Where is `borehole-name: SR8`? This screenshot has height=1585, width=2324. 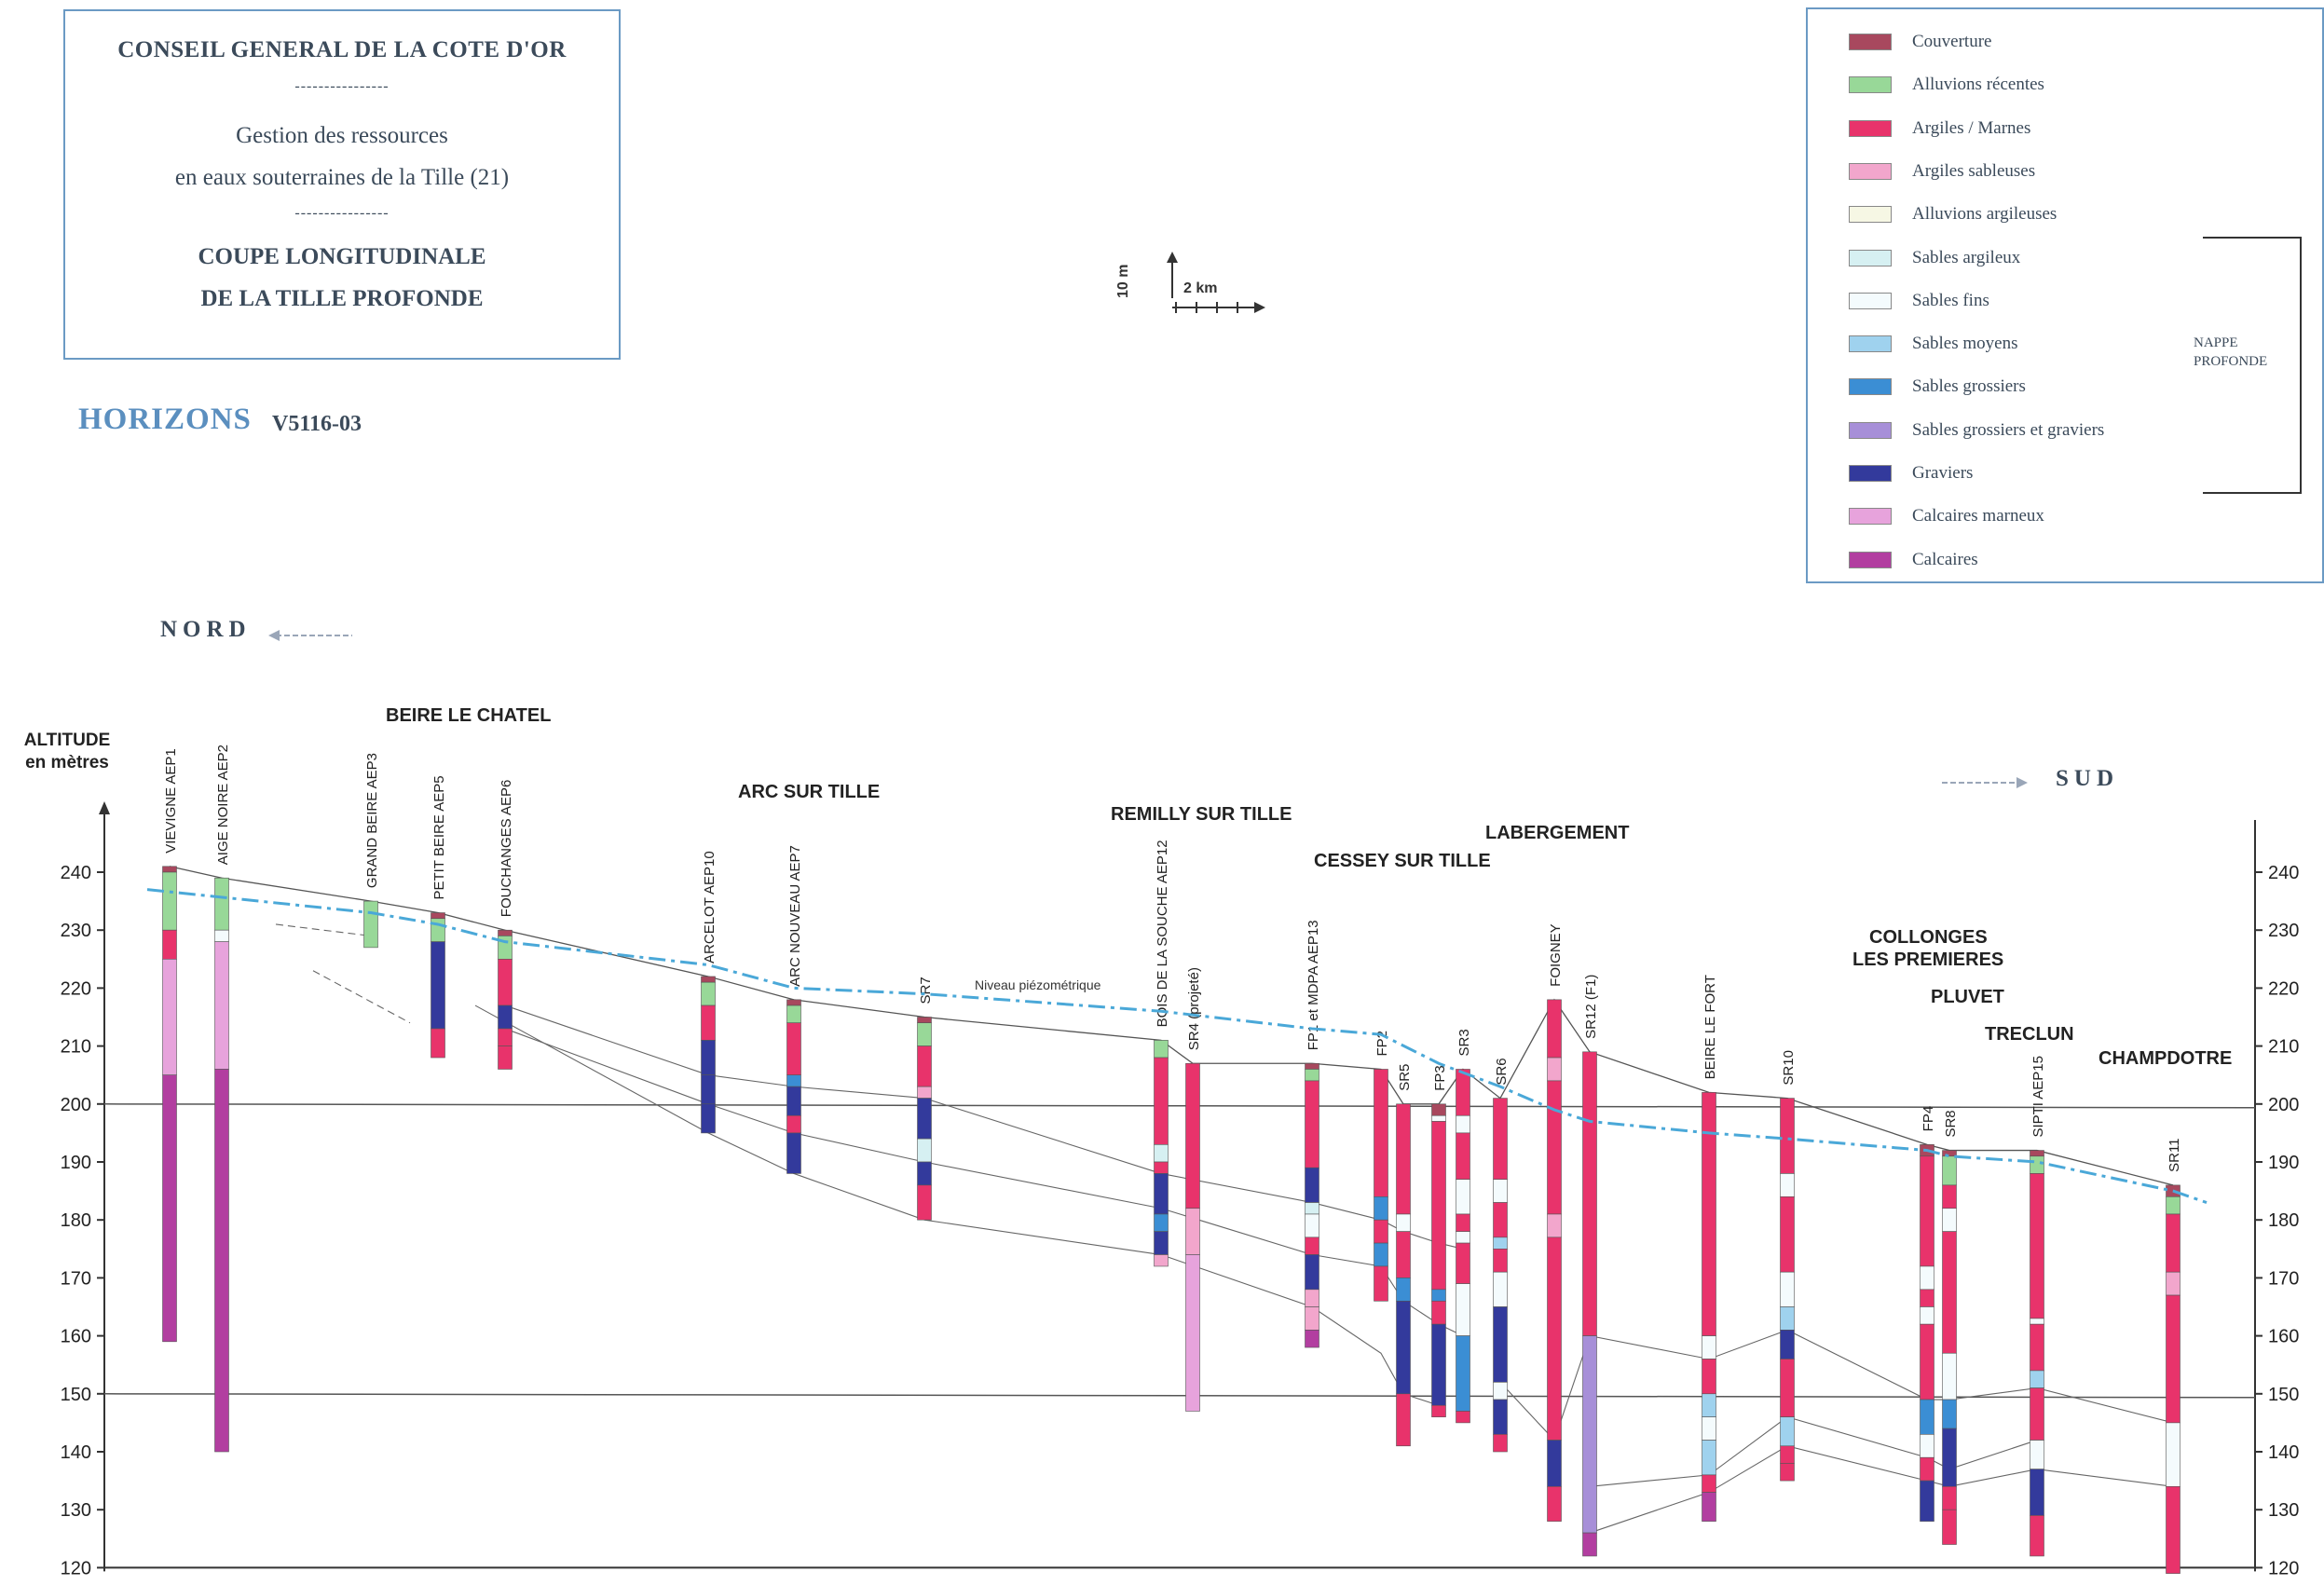
borehole-name: SR8 is located at coordinates (1951, 1123).